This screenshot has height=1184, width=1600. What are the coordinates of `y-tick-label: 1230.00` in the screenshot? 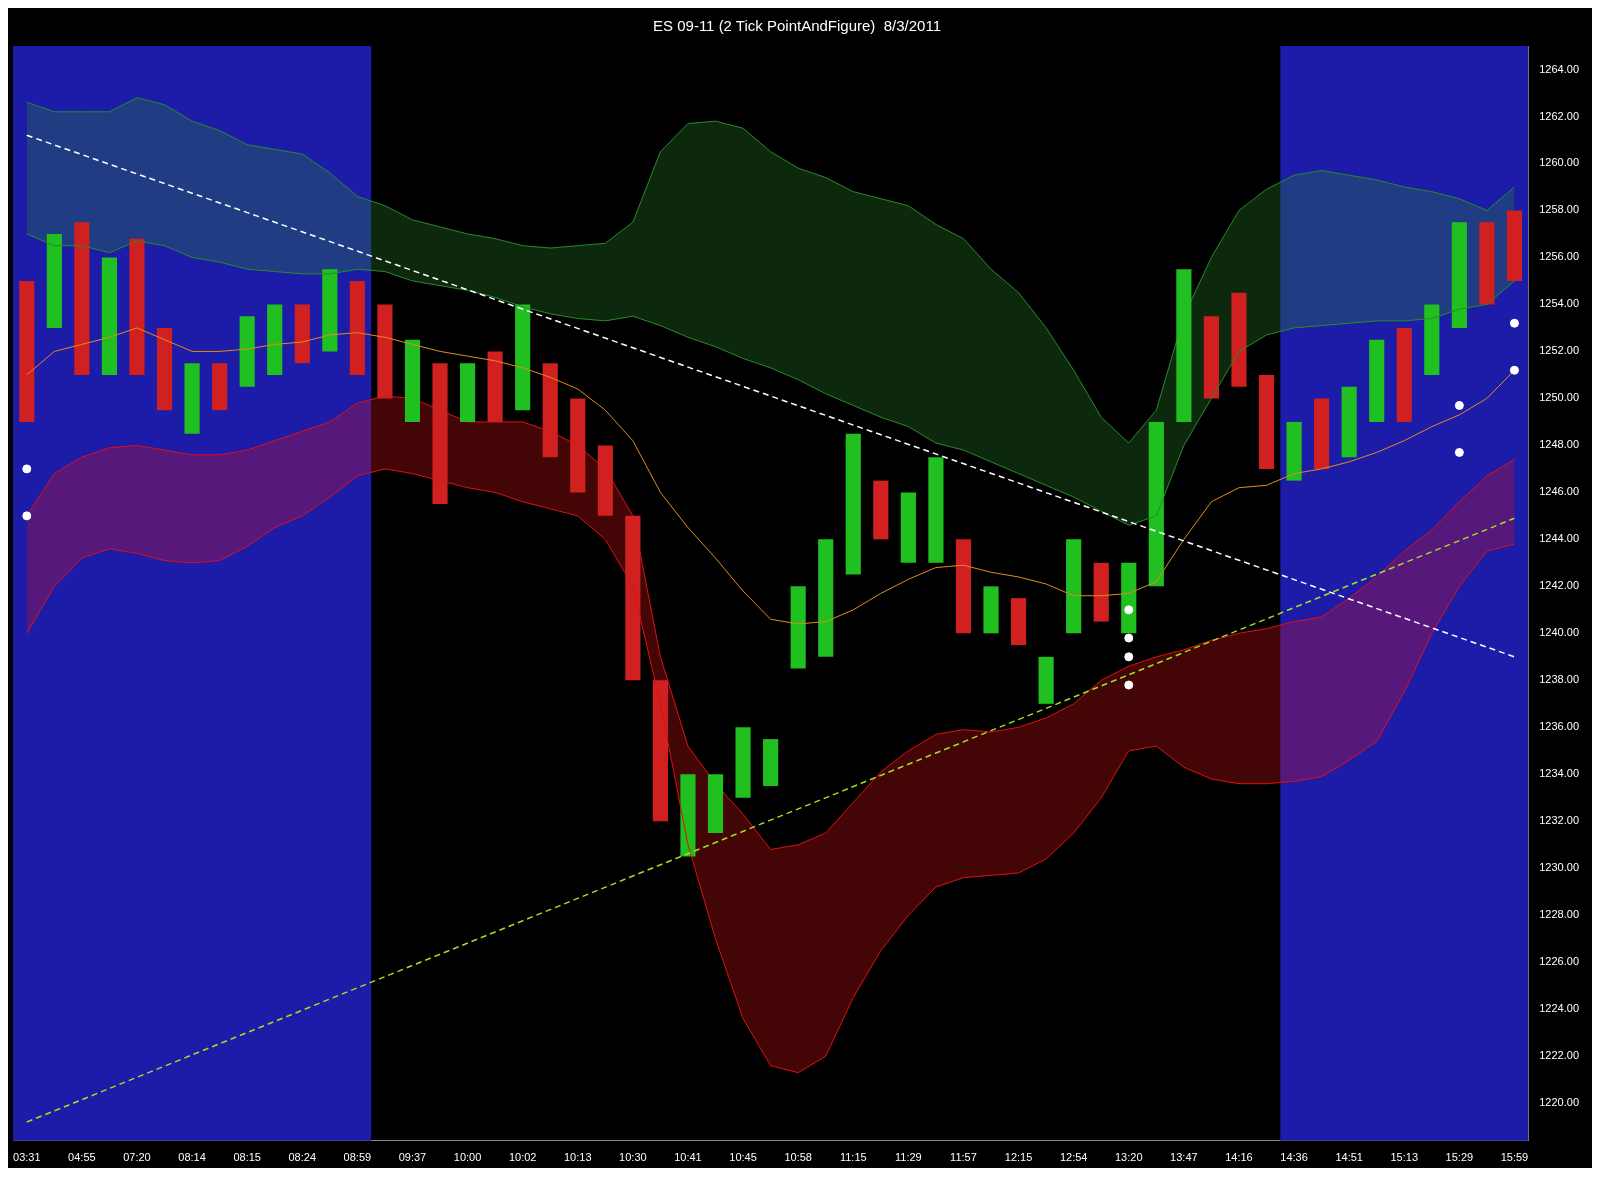 It's located at (1559, 867).